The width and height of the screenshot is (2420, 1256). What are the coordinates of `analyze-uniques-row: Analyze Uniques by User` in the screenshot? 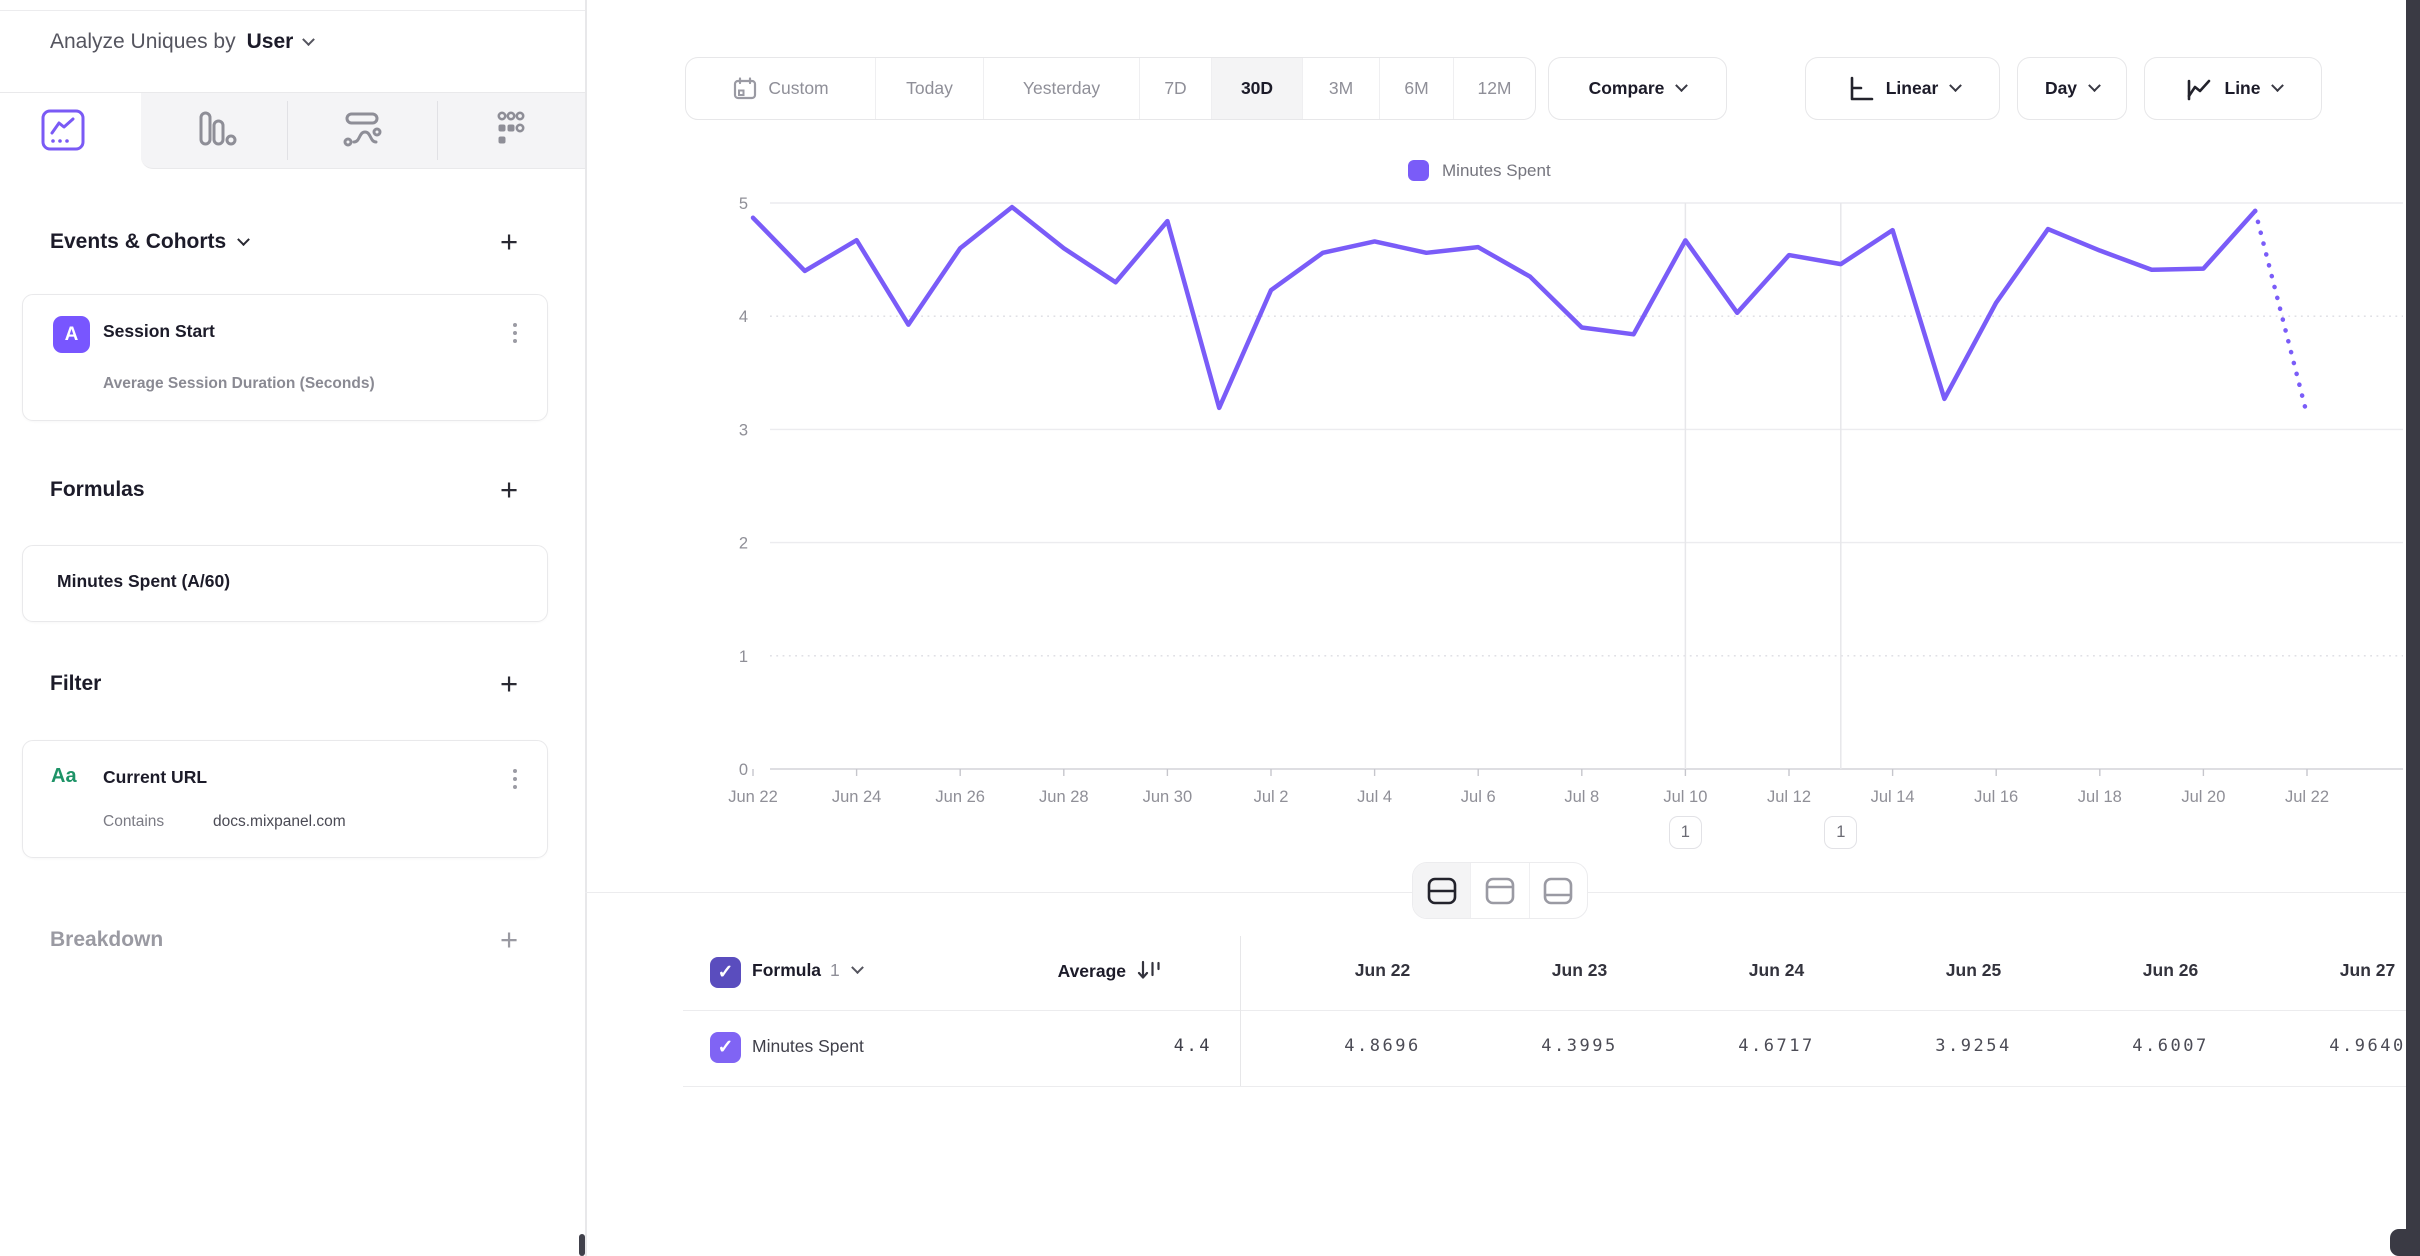 It's located at (183, 42).